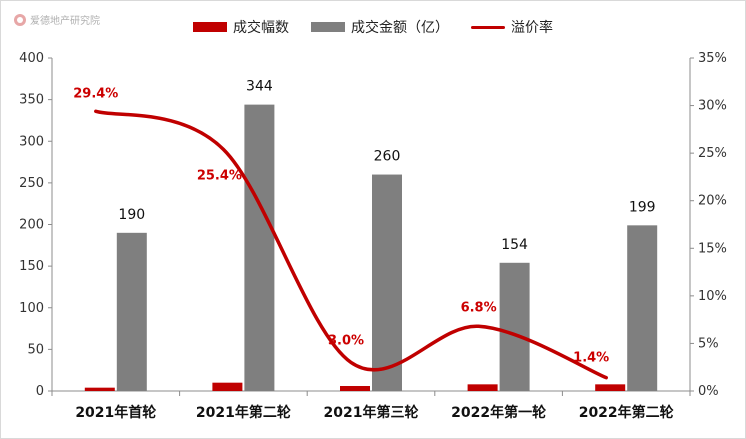 The height and width of the screenshot is (439, 746). Describe the element at coordinates (31, 100) in the screenshot. I see `y-tick-left-7: 350` at that location.